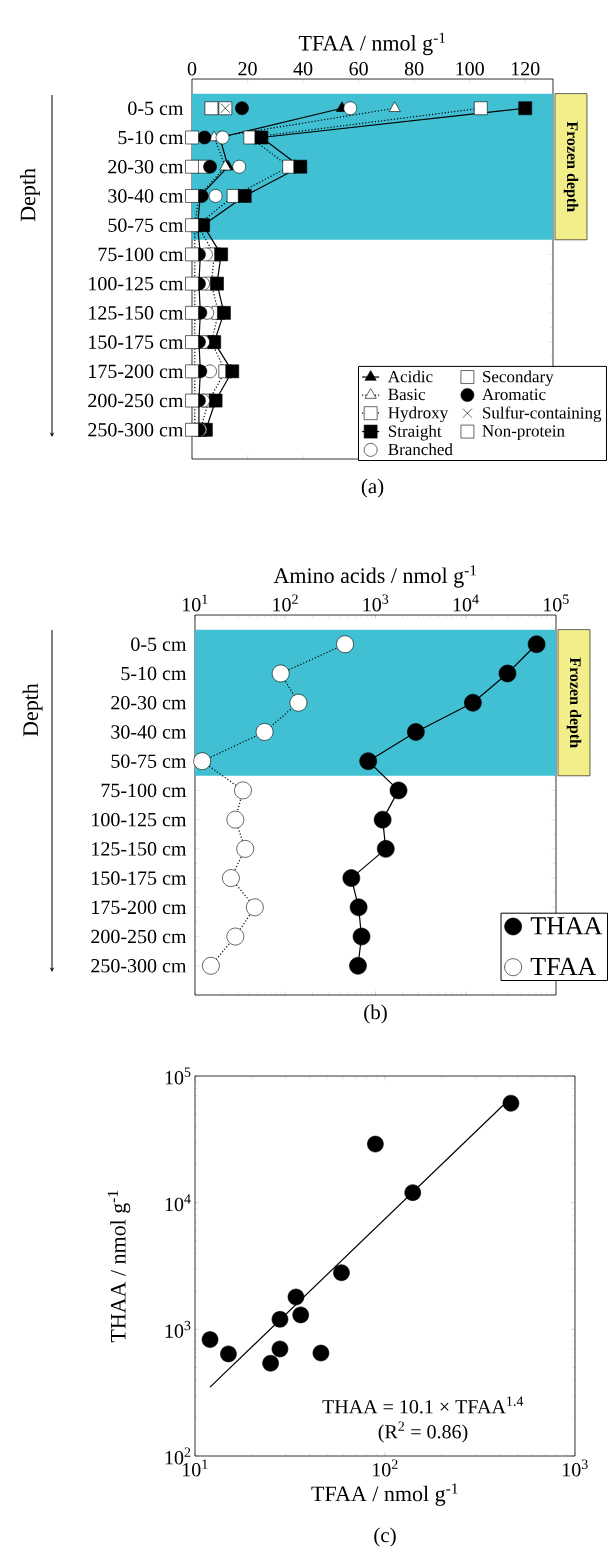  What do you see at coordinates (358, 68) in the screenshot?
I see `x-tick-label: 60` at bounding box center [358, 68].